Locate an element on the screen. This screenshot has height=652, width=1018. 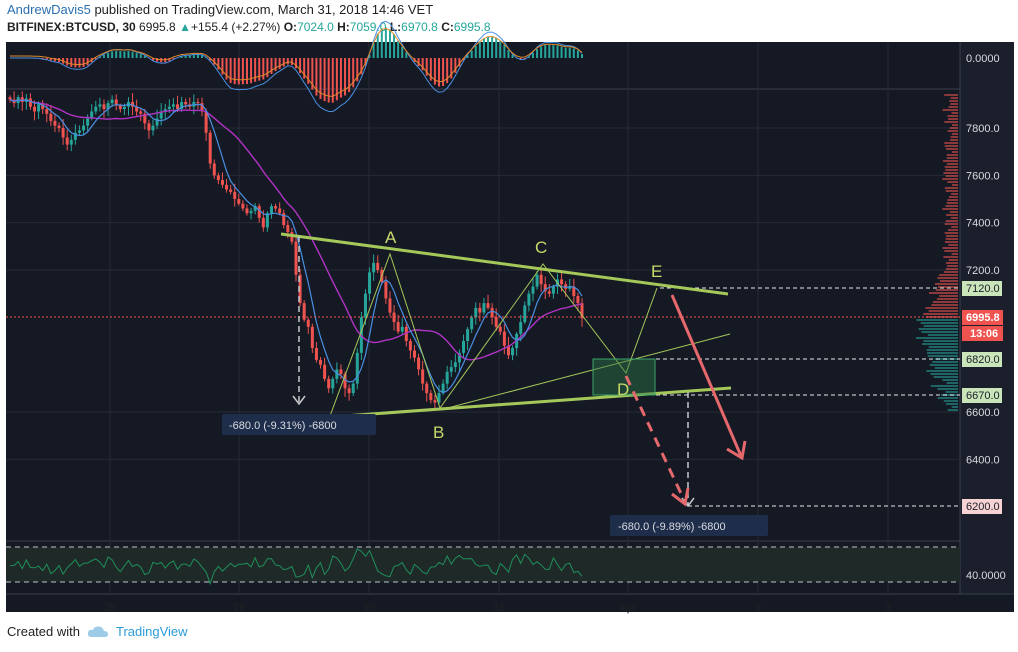
x-tick-label: 28 is located at coordinates (110, 608).